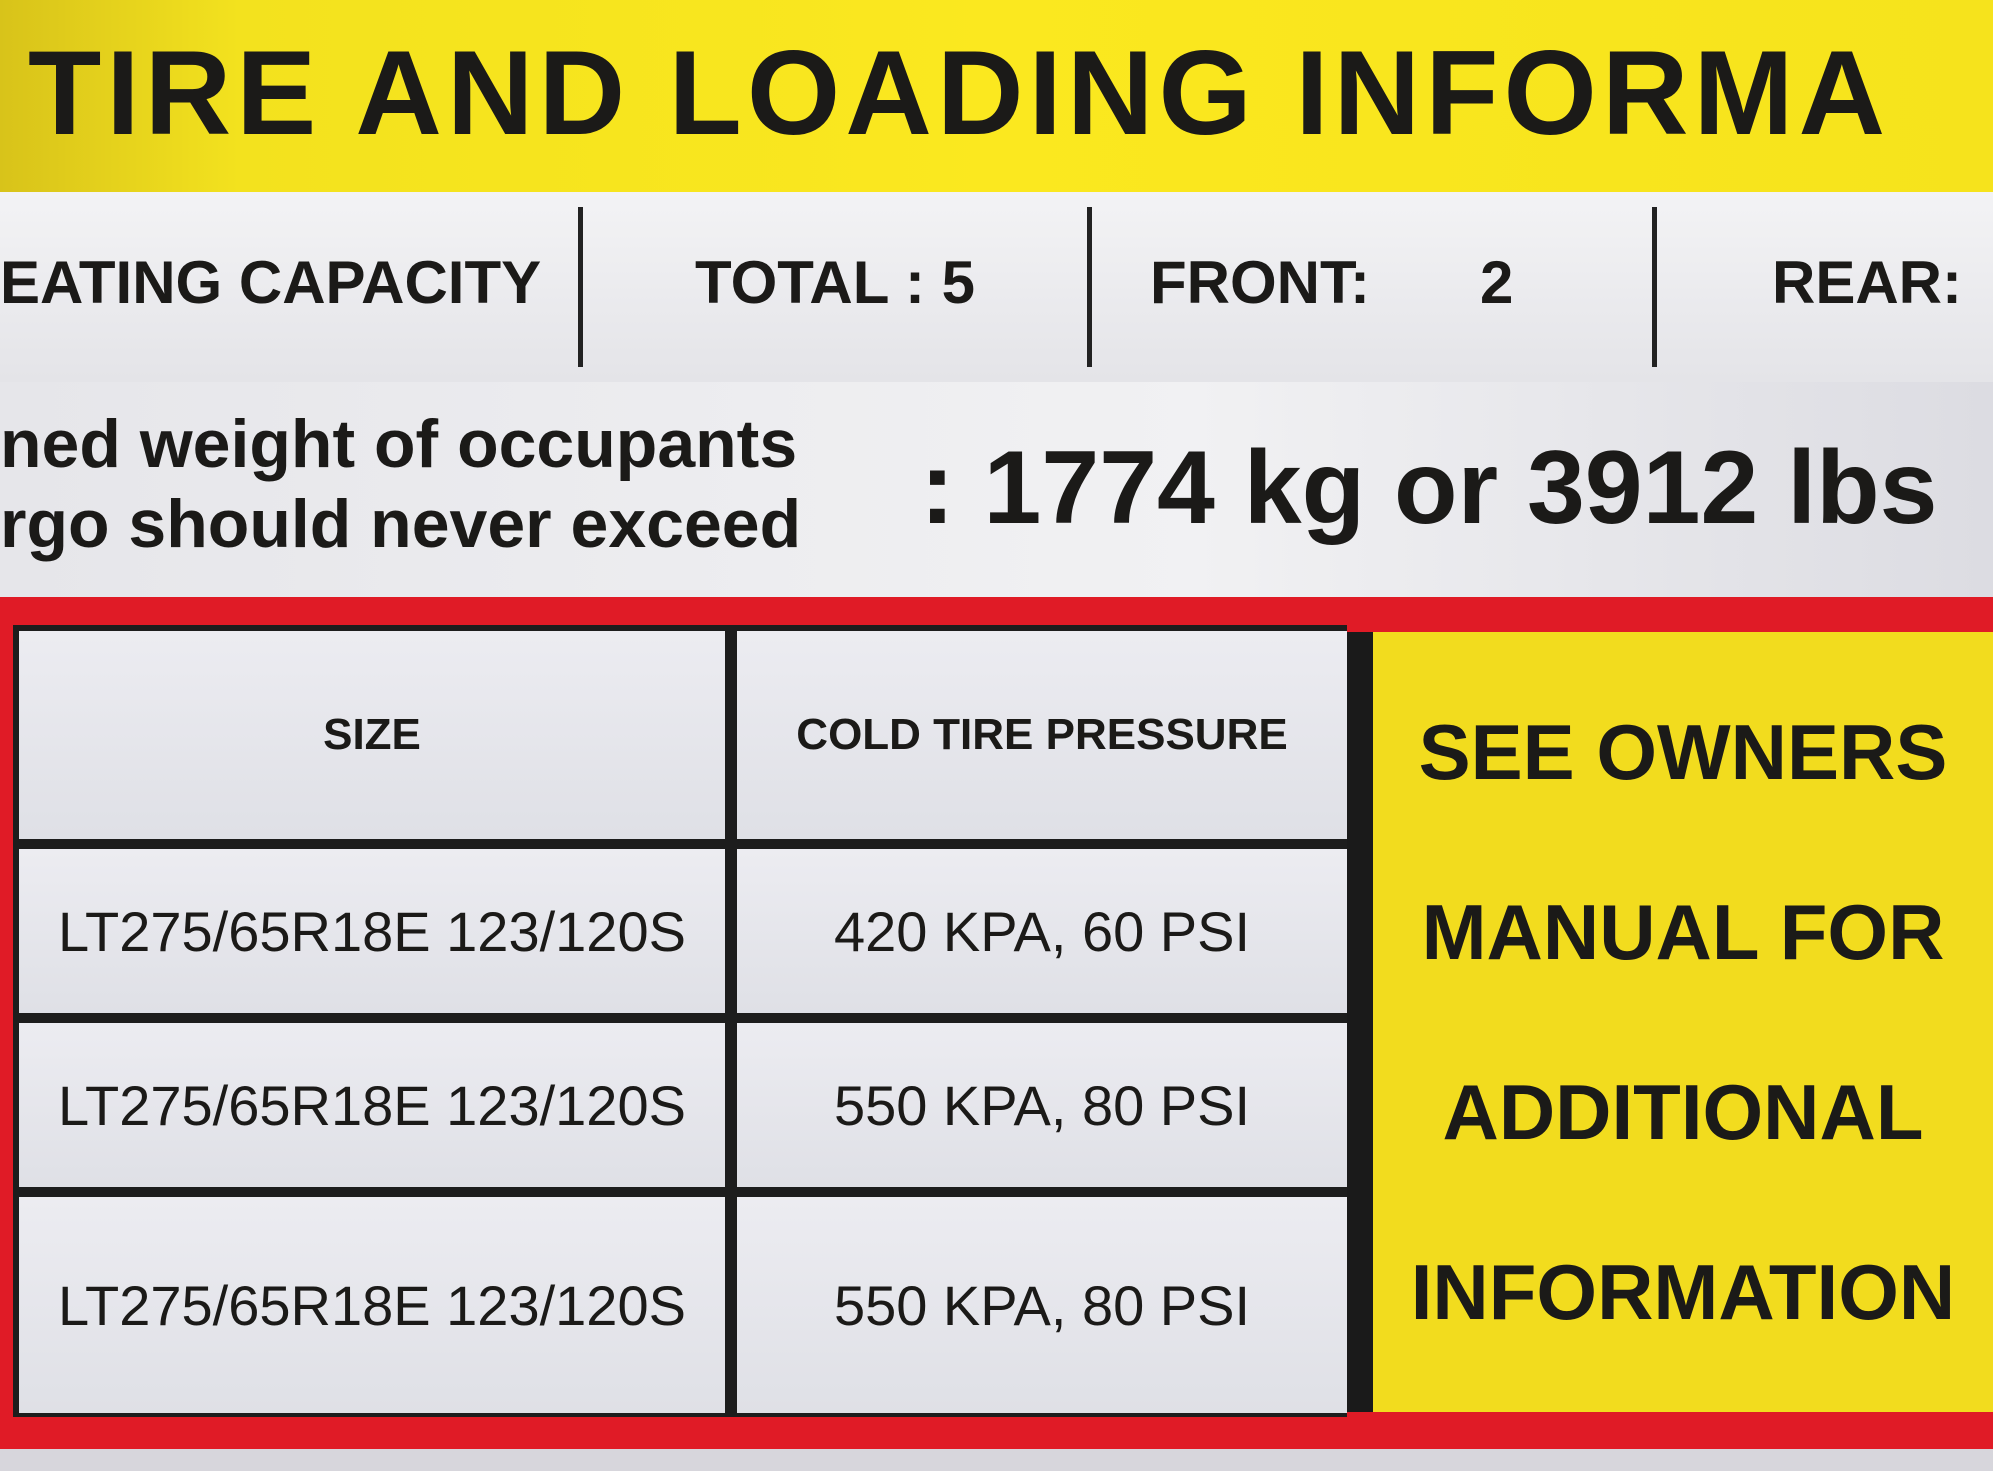 This screenshot has width=1993, height=1471. Describe the element at coordinates (959, 93) in the screenshot. I see `label-title: TIRE AND LOADING INFORMA` at that location.